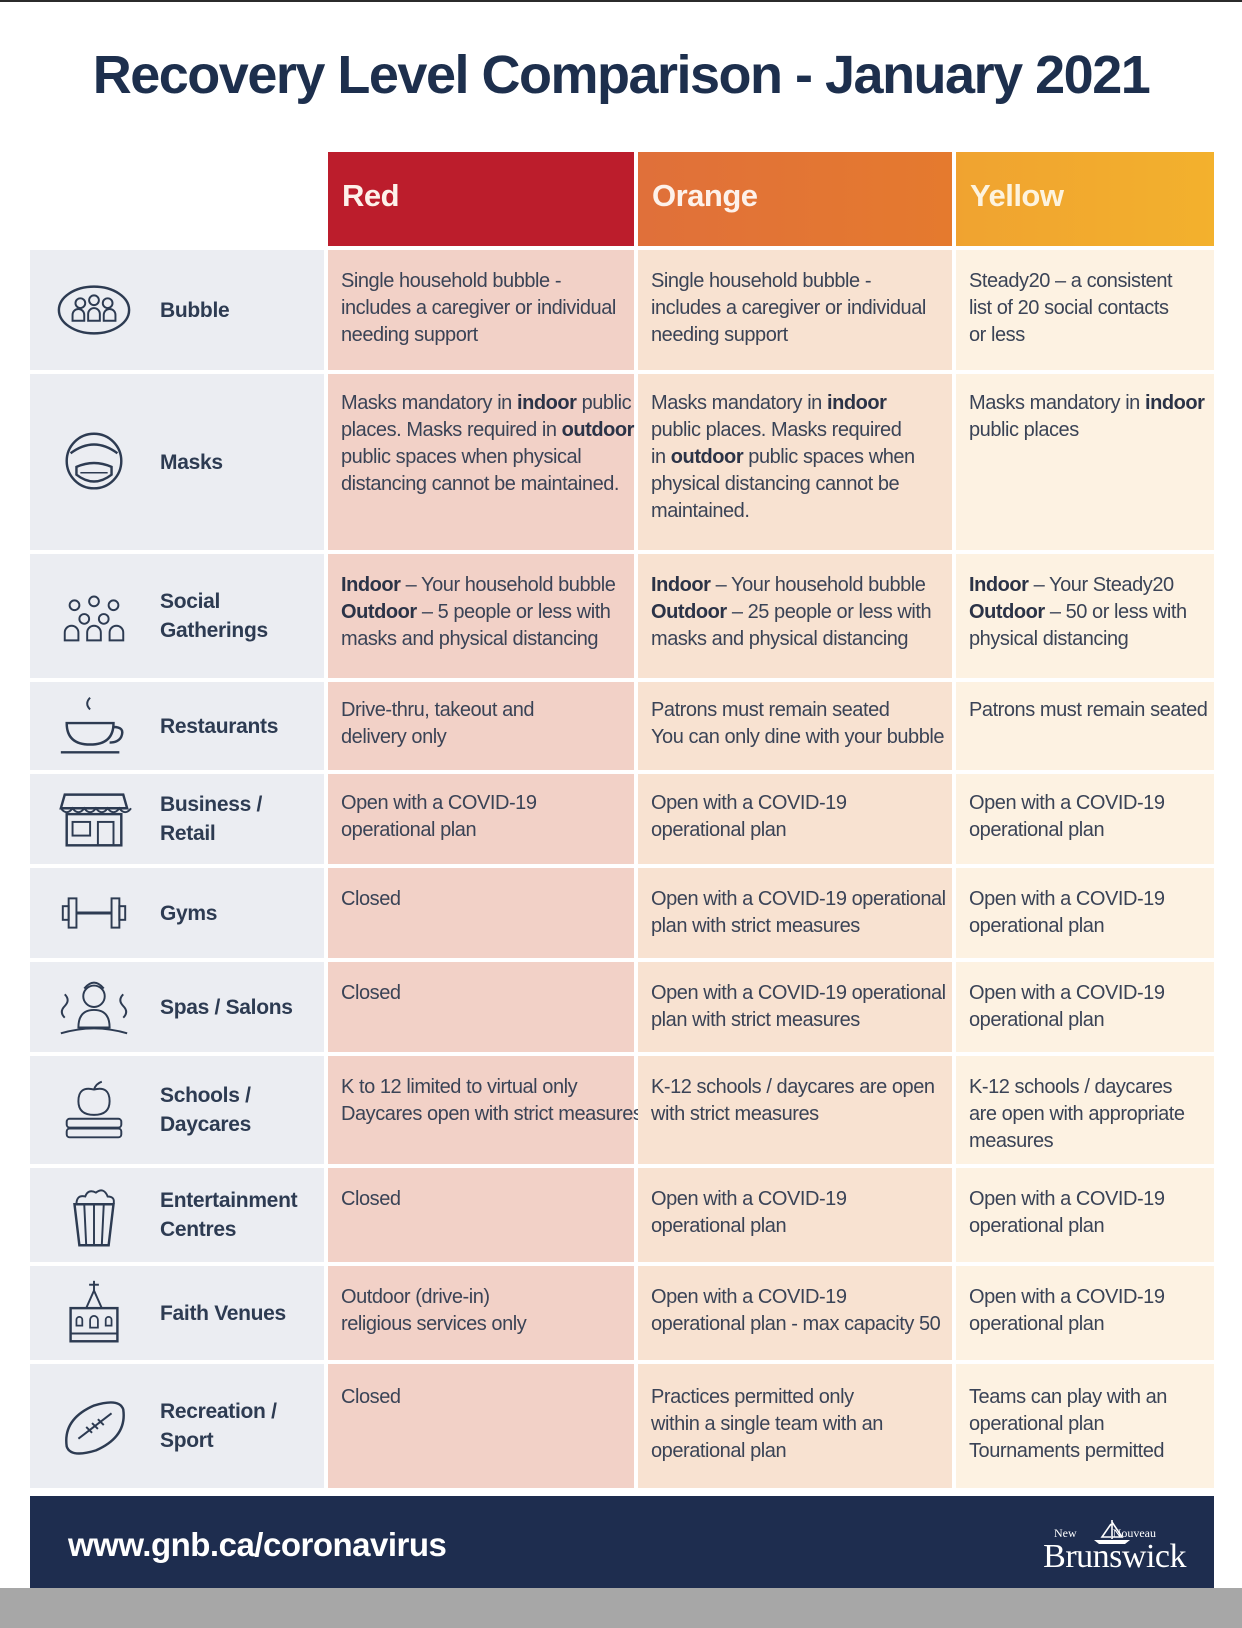 The image size is (1242, 1628). I want to click on text-line: with strict measures, so click(798, 1114).